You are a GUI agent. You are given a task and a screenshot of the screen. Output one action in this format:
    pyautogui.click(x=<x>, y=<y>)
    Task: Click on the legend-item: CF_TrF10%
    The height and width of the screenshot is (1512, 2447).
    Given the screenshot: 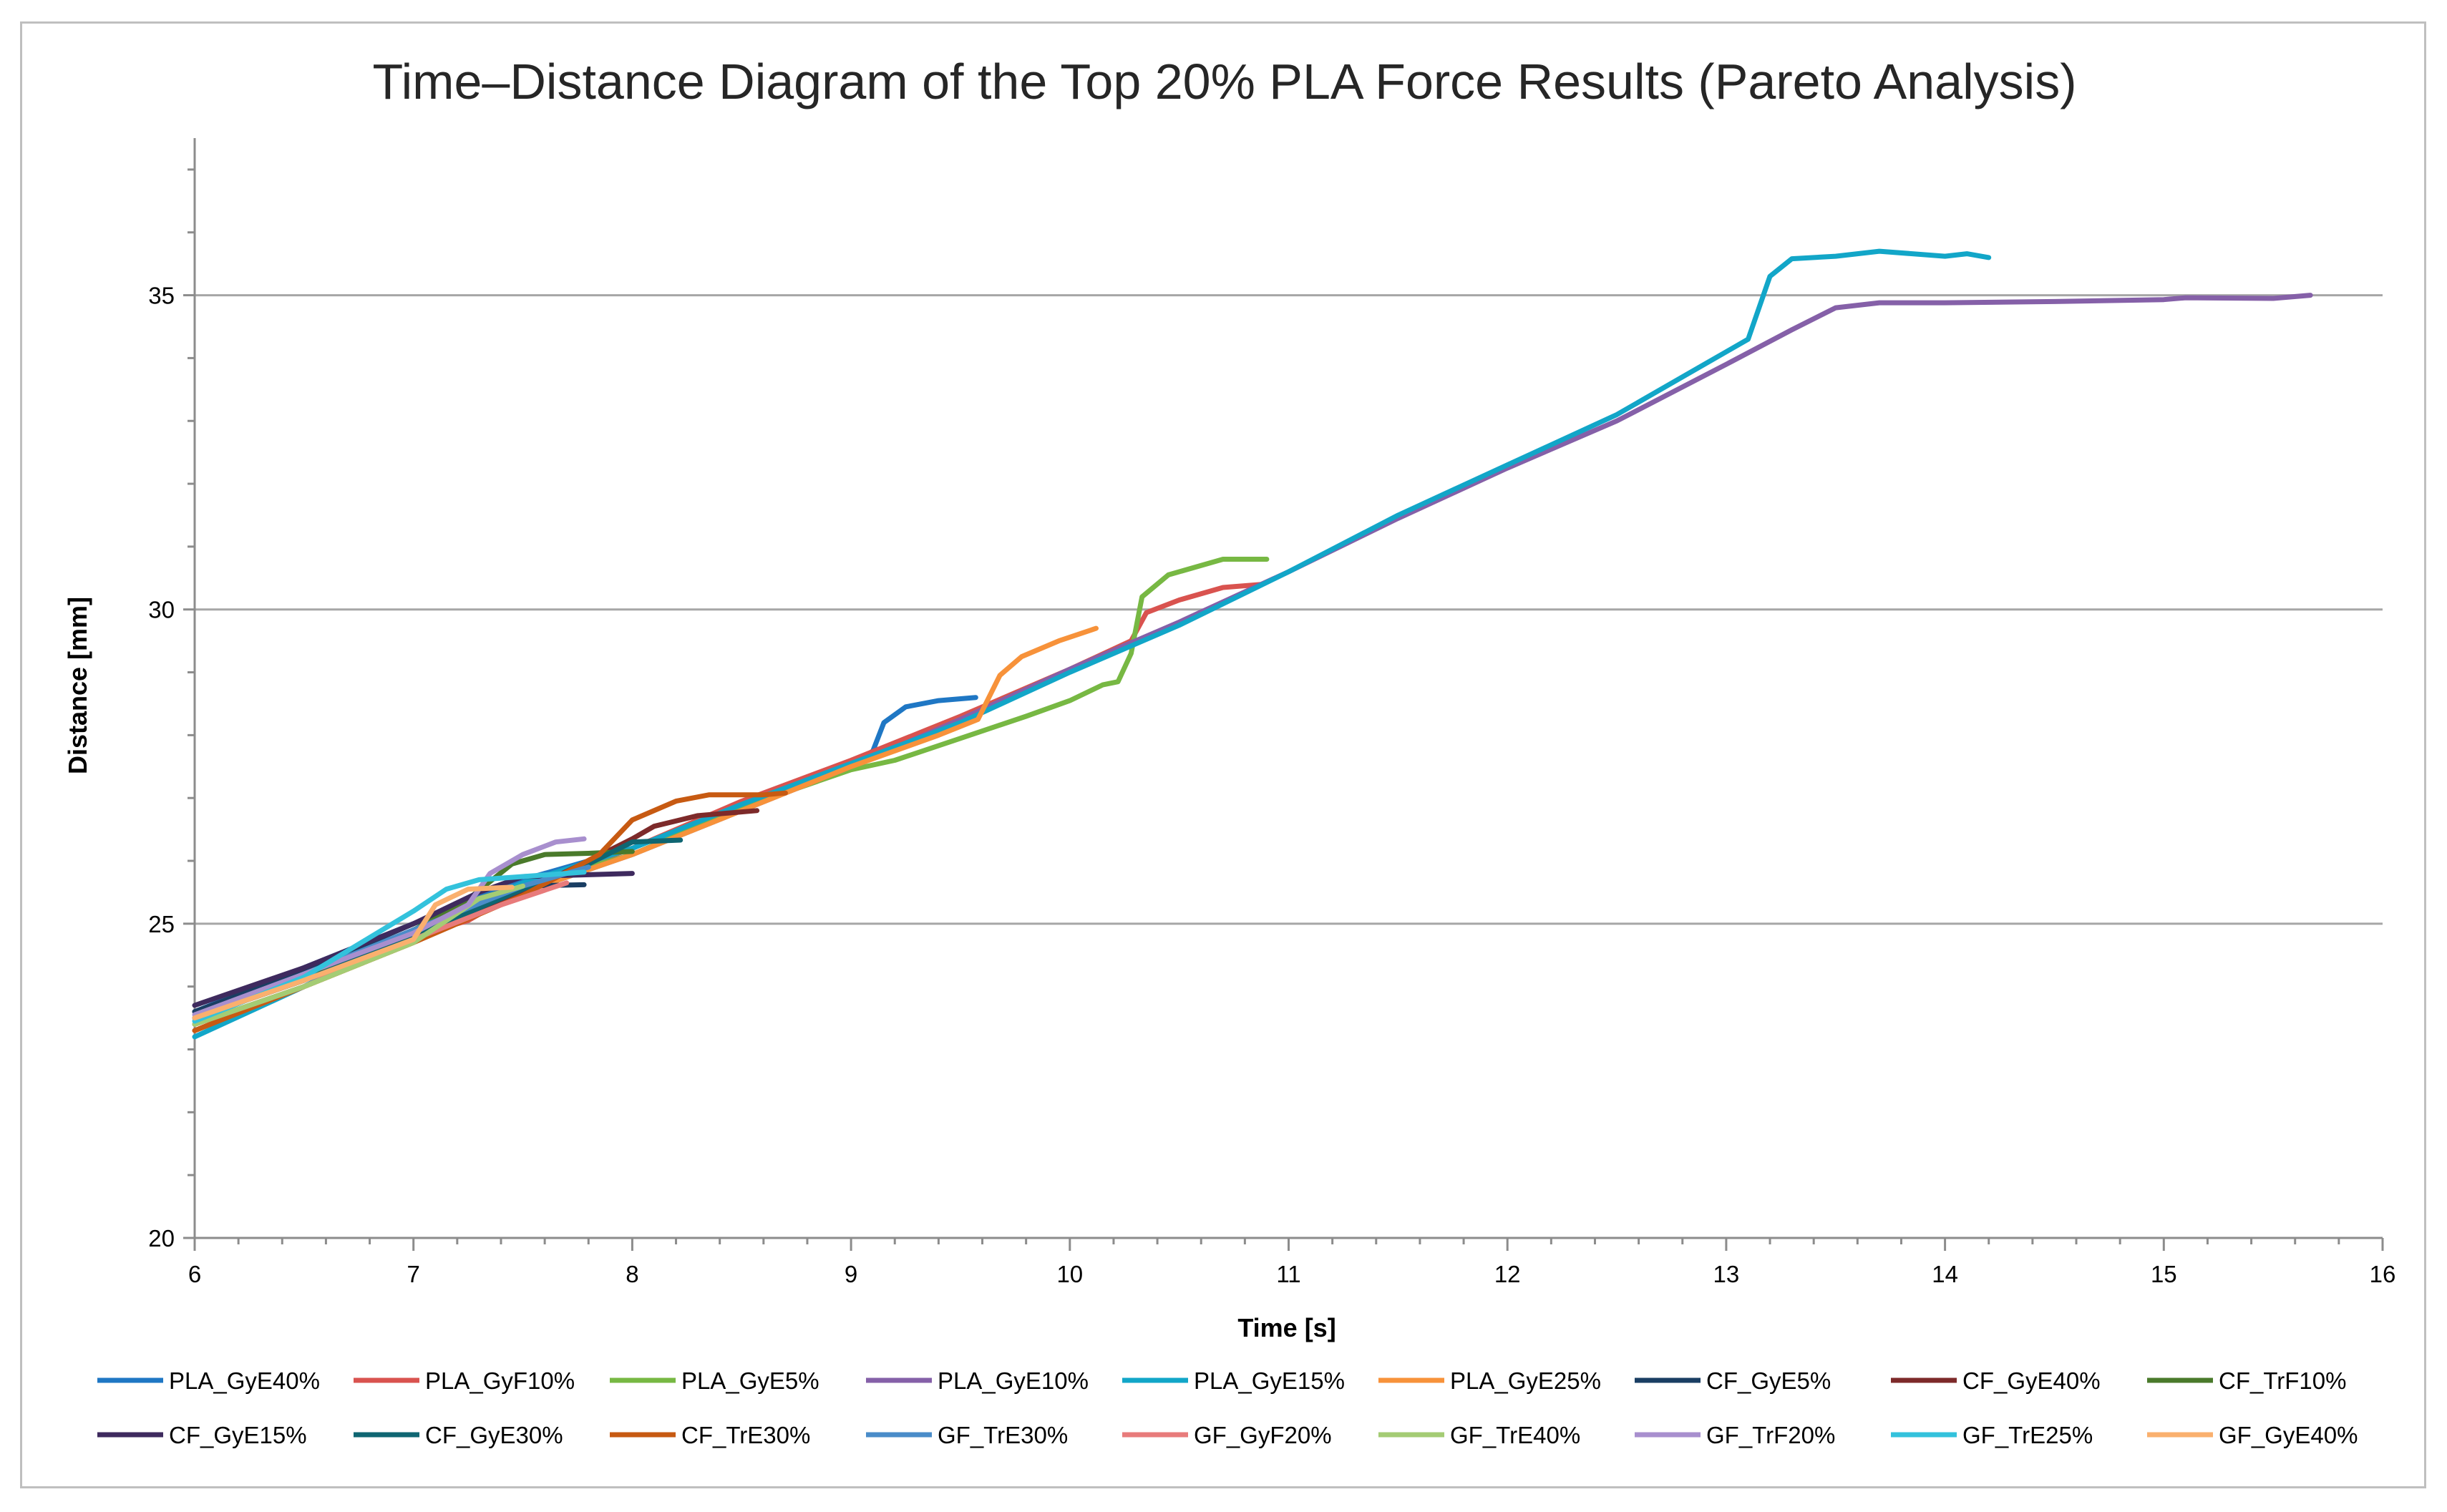 What is the action you would take?
    pyautogui.click(x=2246, y=1380)
    